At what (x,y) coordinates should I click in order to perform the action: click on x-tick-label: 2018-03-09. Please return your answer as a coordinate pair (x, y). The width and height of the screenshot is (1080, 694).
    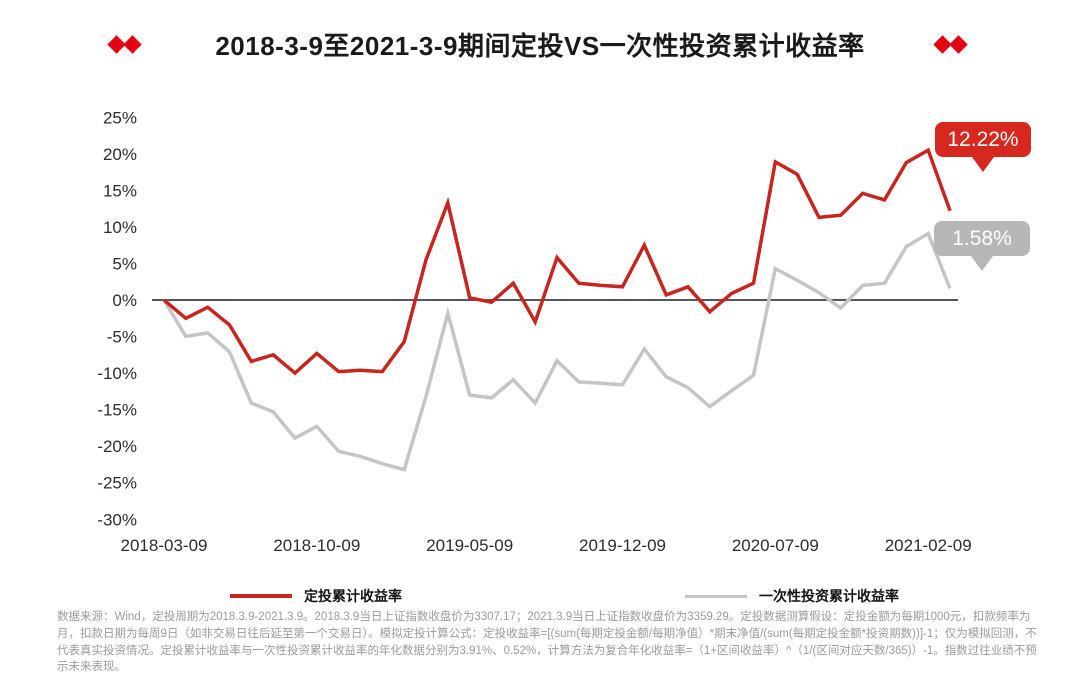
    Looking at the image, I should click on (164, 545).